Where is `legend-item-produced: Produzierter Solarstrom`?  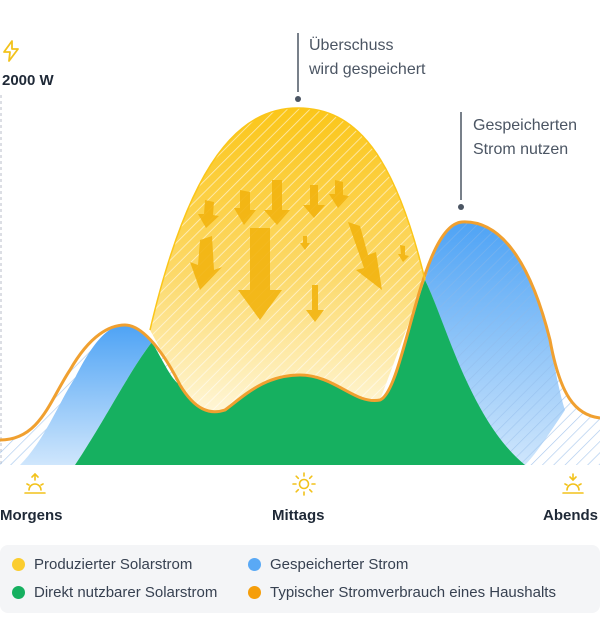
legend-item-produced: Produzierter Solarstrom is located at coordinates (102, 564).